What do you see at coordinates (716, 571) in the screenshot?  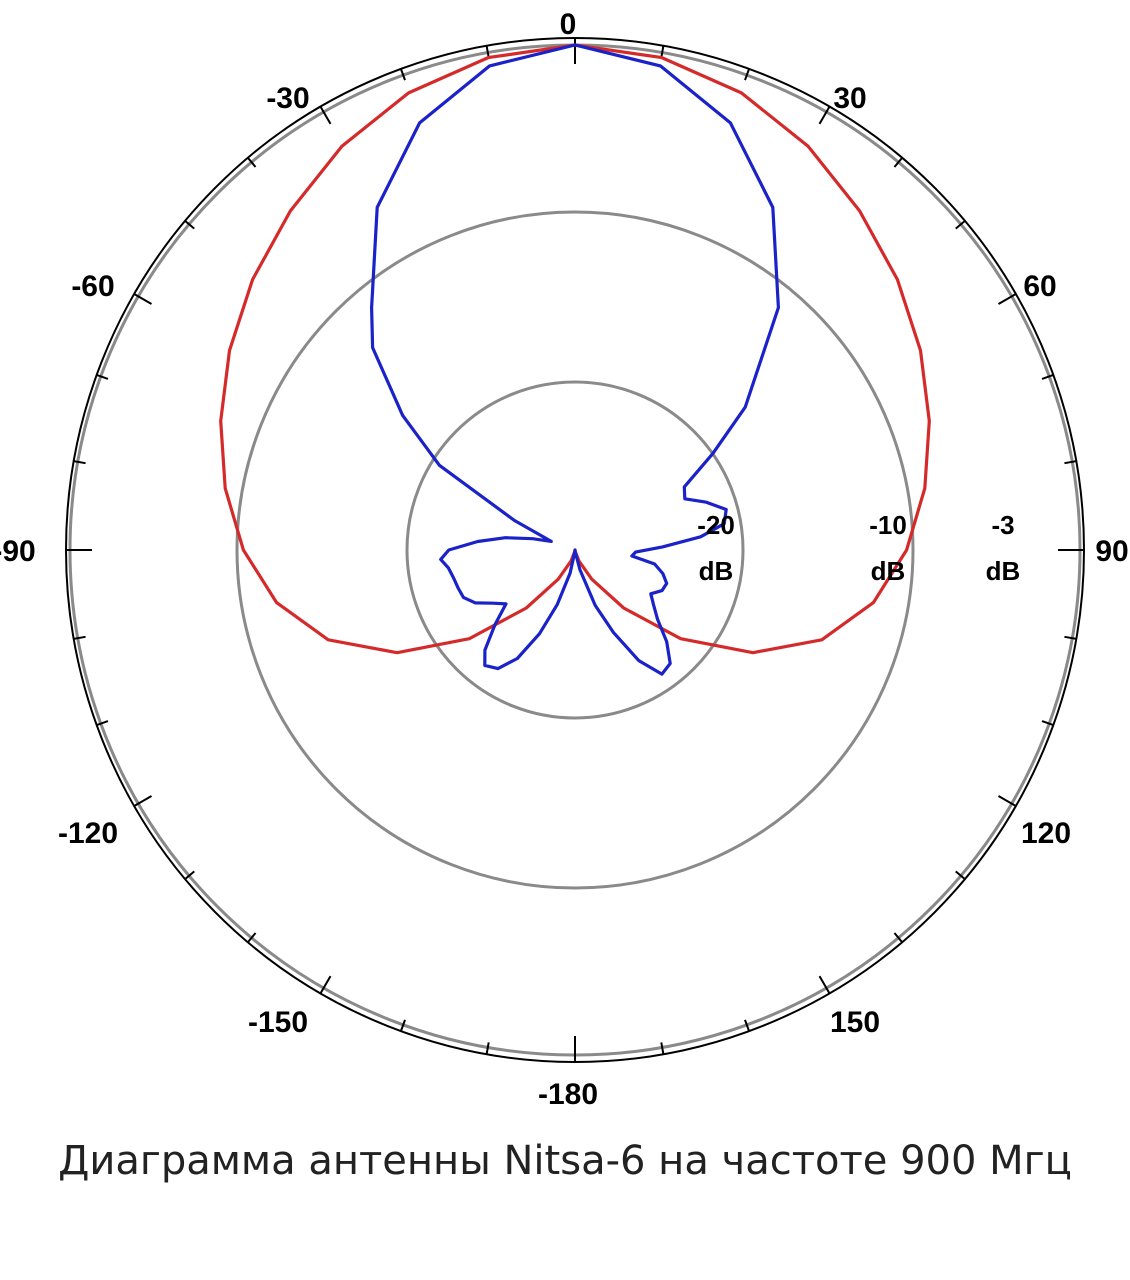 I see `ring-label-minus20-unit: dB` at bounding box center [716, 571].